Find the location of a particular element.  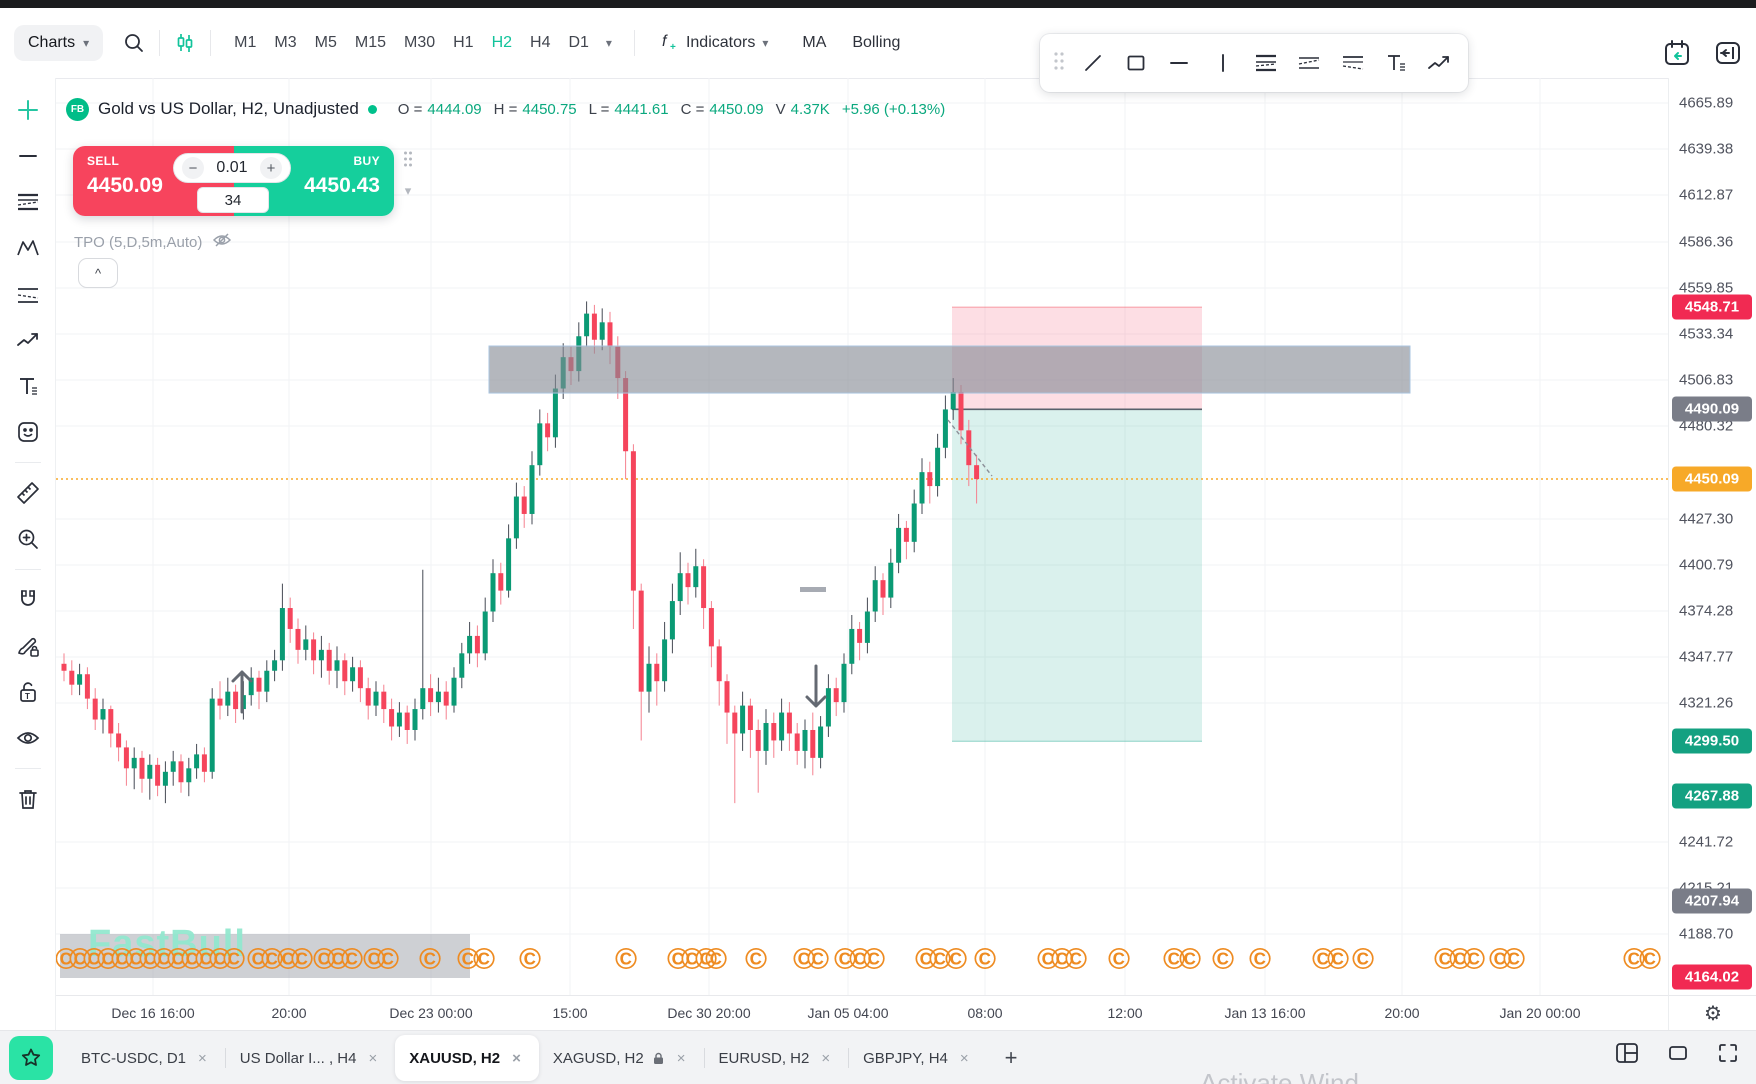

timeframe-m15: M15 is located at coordinates (370, 42).